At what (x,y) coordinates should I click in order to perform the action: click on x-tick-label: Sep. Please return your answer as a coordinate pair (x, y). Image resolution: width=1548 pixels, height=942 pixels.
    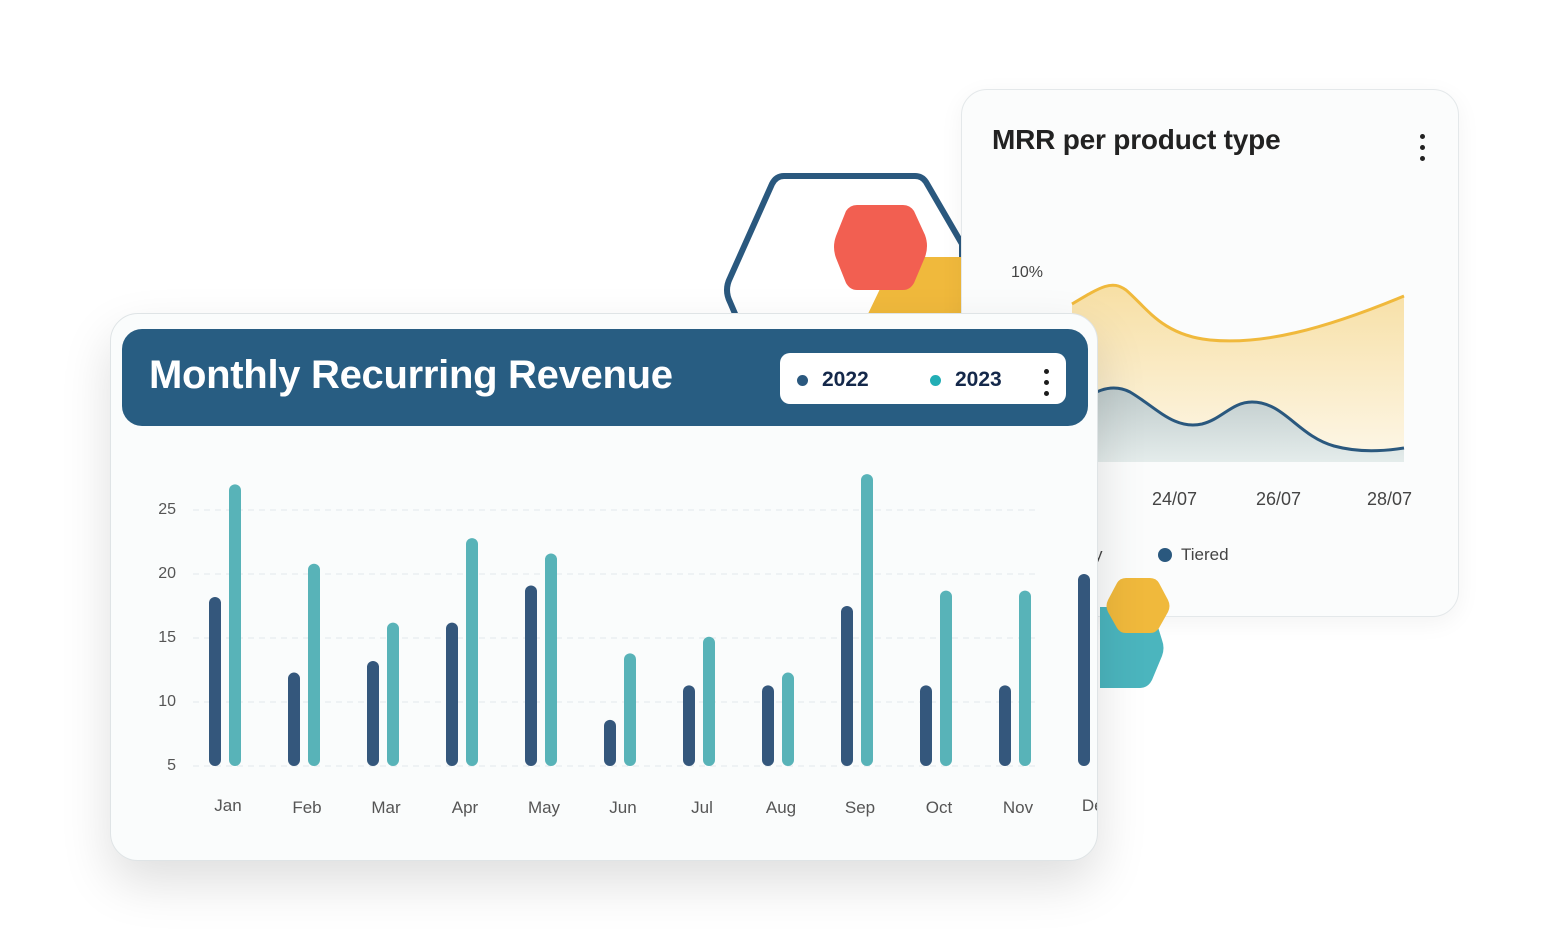
    Looking at the image, I should click on (860, 807).